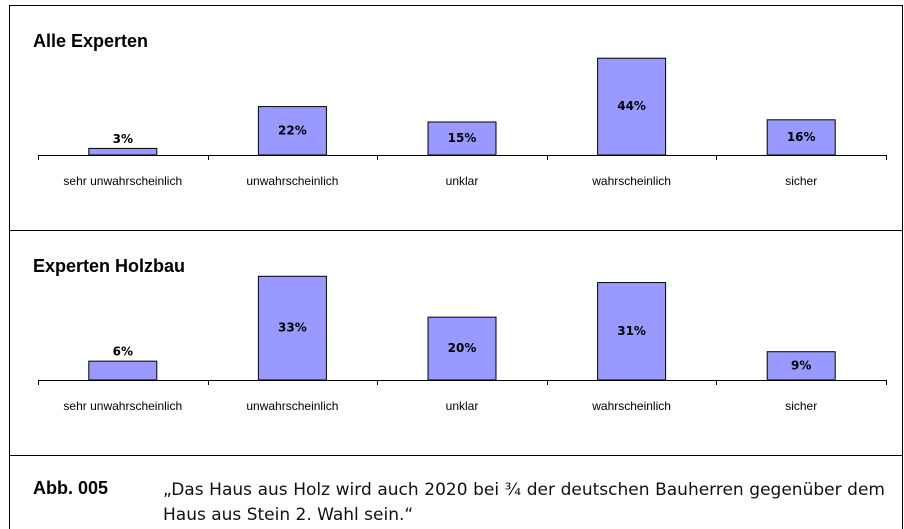 The width and height of the screenshot is (904, 529). I want to click on value-label: 15%, so click(462, 138).